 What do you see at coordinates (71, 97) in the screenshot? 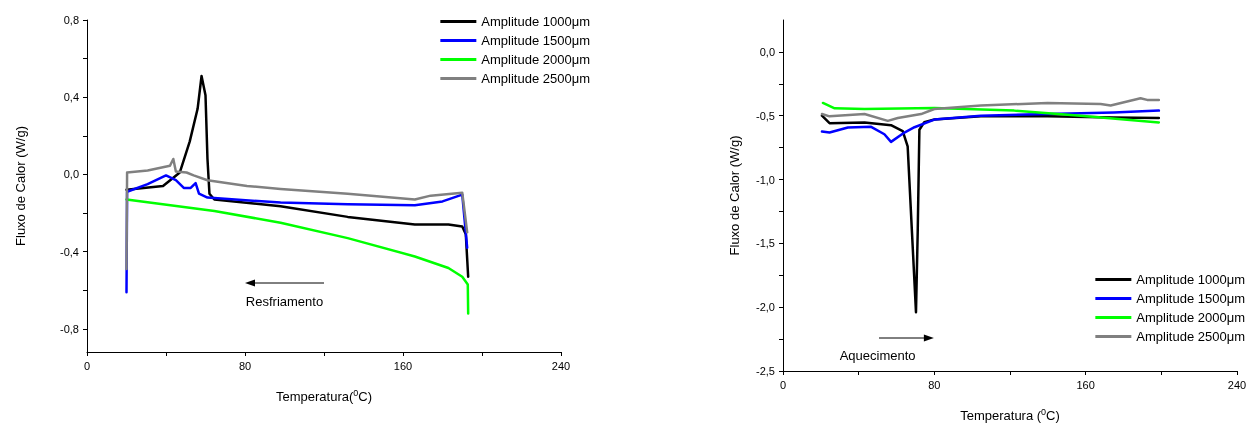
I see `y-tick-label: 0,4` at bounding box center [71, 97].